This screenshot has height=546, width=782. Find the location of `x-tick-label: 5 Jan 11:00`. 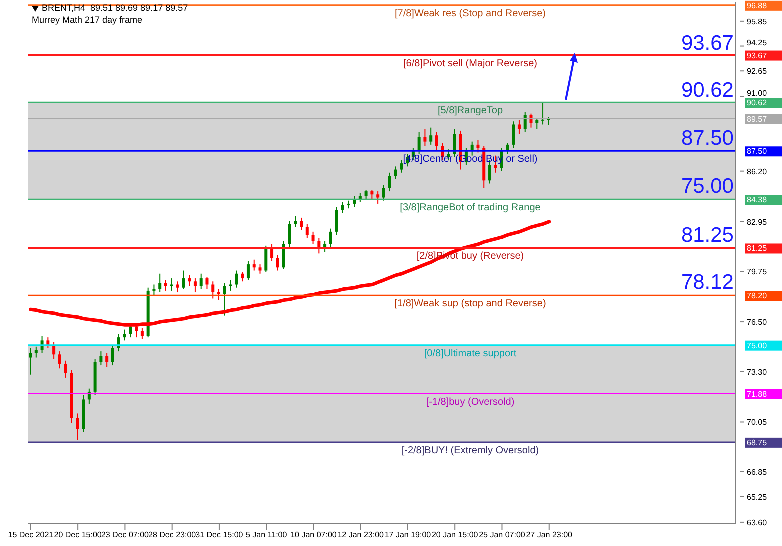

x-tick-label: 5 Jan 11:00 is located at coordinates (267, 535).